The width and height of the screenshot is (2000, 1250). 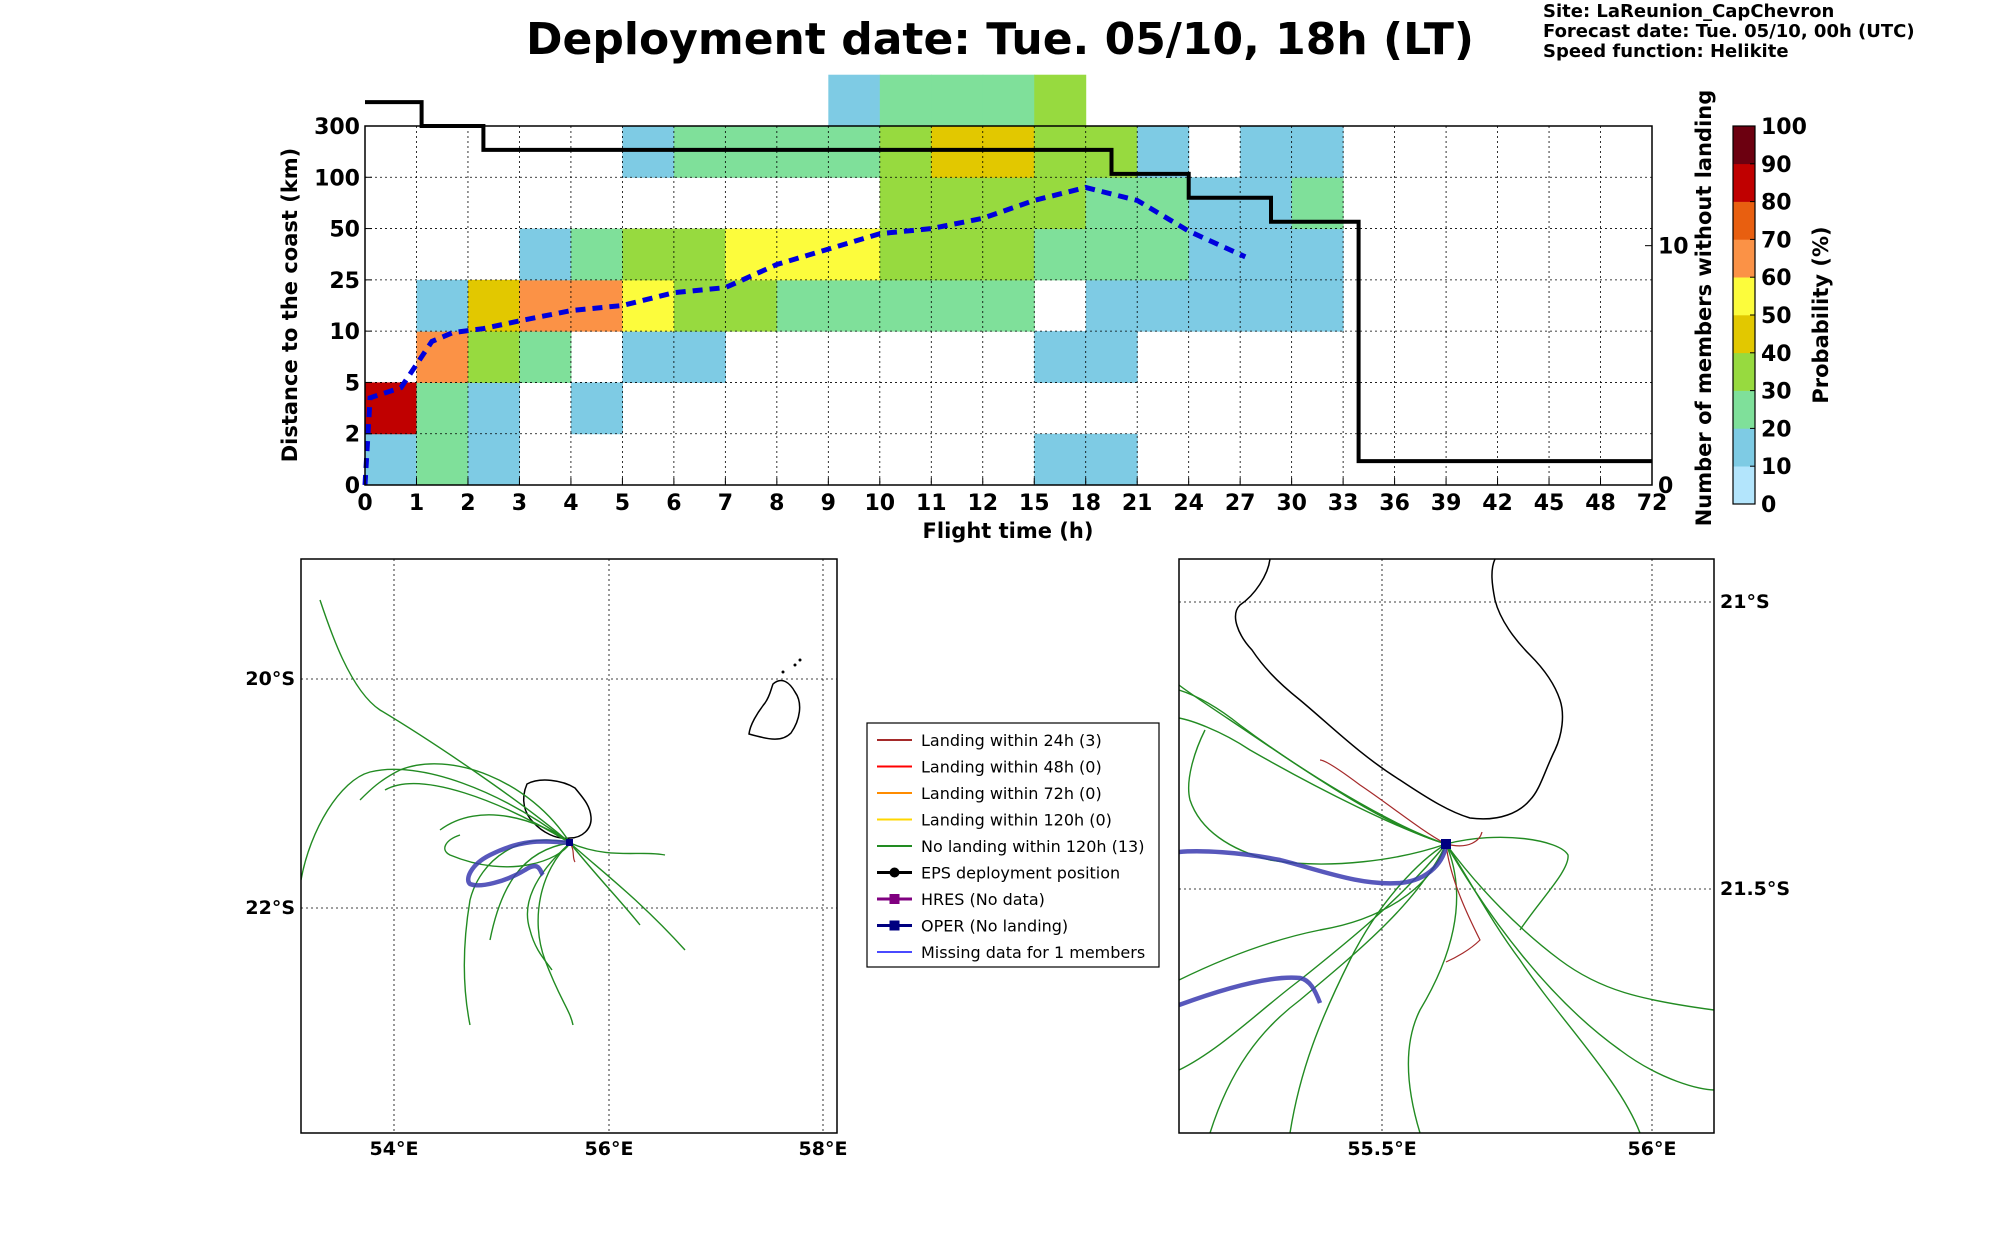 I want to click on map-right-lon-label: 55.5°E, so click(x=1381, y=1149).